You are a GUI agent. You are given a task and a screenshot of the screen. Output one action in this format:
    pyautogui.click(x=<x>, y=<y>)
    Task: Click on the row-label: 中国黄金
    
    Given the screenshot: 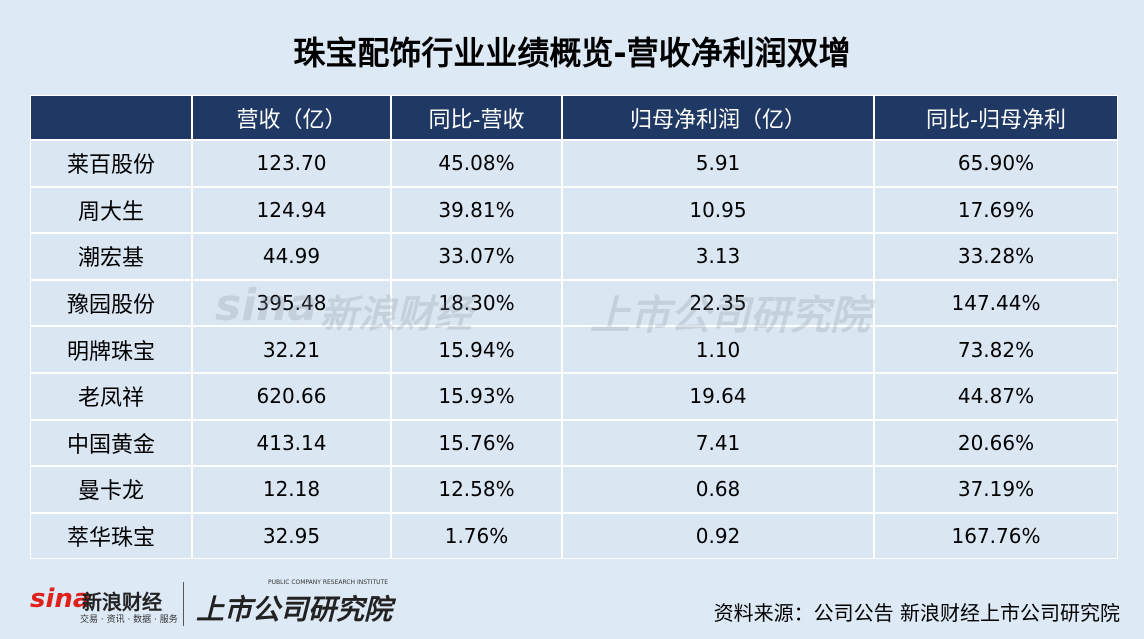 What is the action you would take?
    pyautogui.click(x=111, y=443)
    